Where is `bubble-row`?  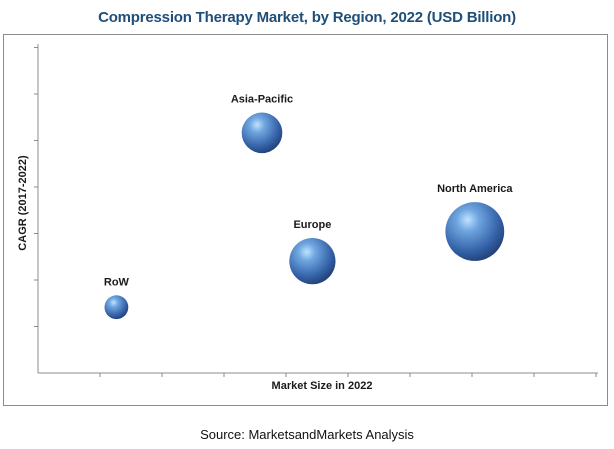 bubble-row is located at coordinates (116, 307).